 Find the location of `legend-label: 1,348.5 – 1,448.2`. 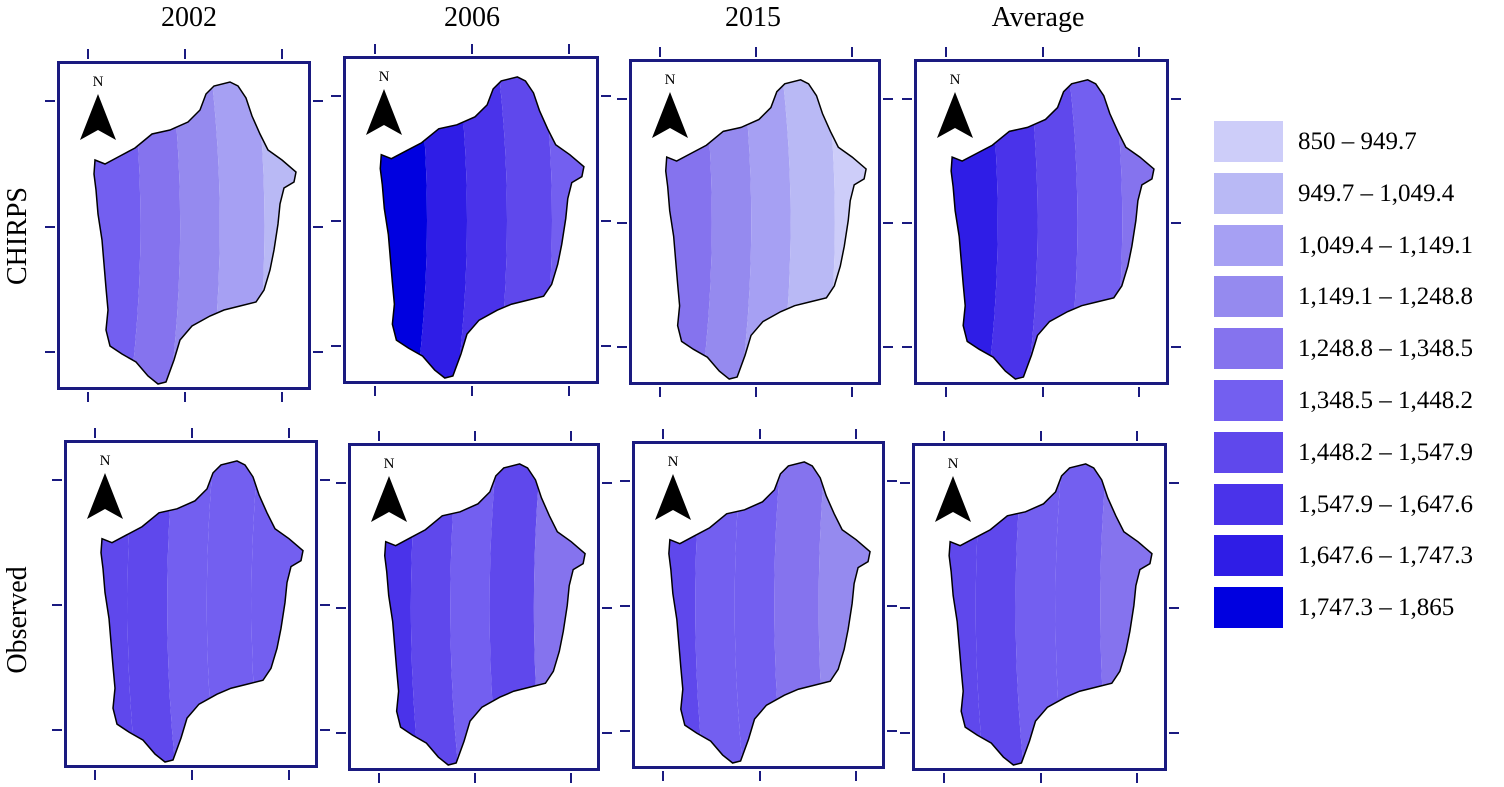

legend-label: 1,348.5 – 1,448.2 is located at coordinates (1385, 400).